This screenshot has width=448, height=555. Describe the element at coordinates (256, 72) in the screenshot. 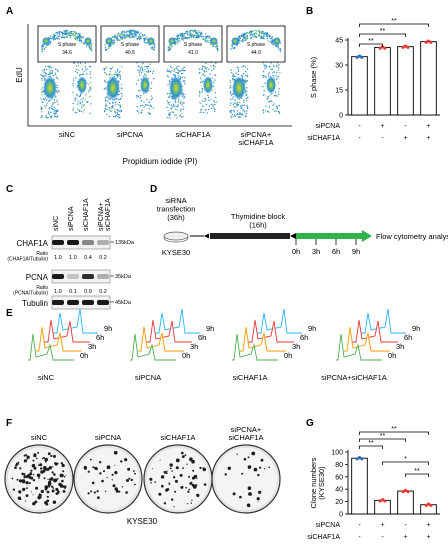

I see `flow-plot-4: S phase 44.0` at that location.